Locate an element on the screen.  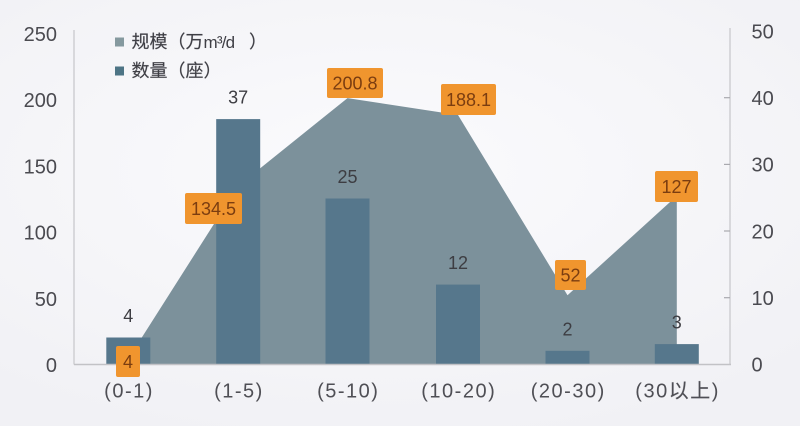
svg-text: 30 is located at coordinates (763, 166).